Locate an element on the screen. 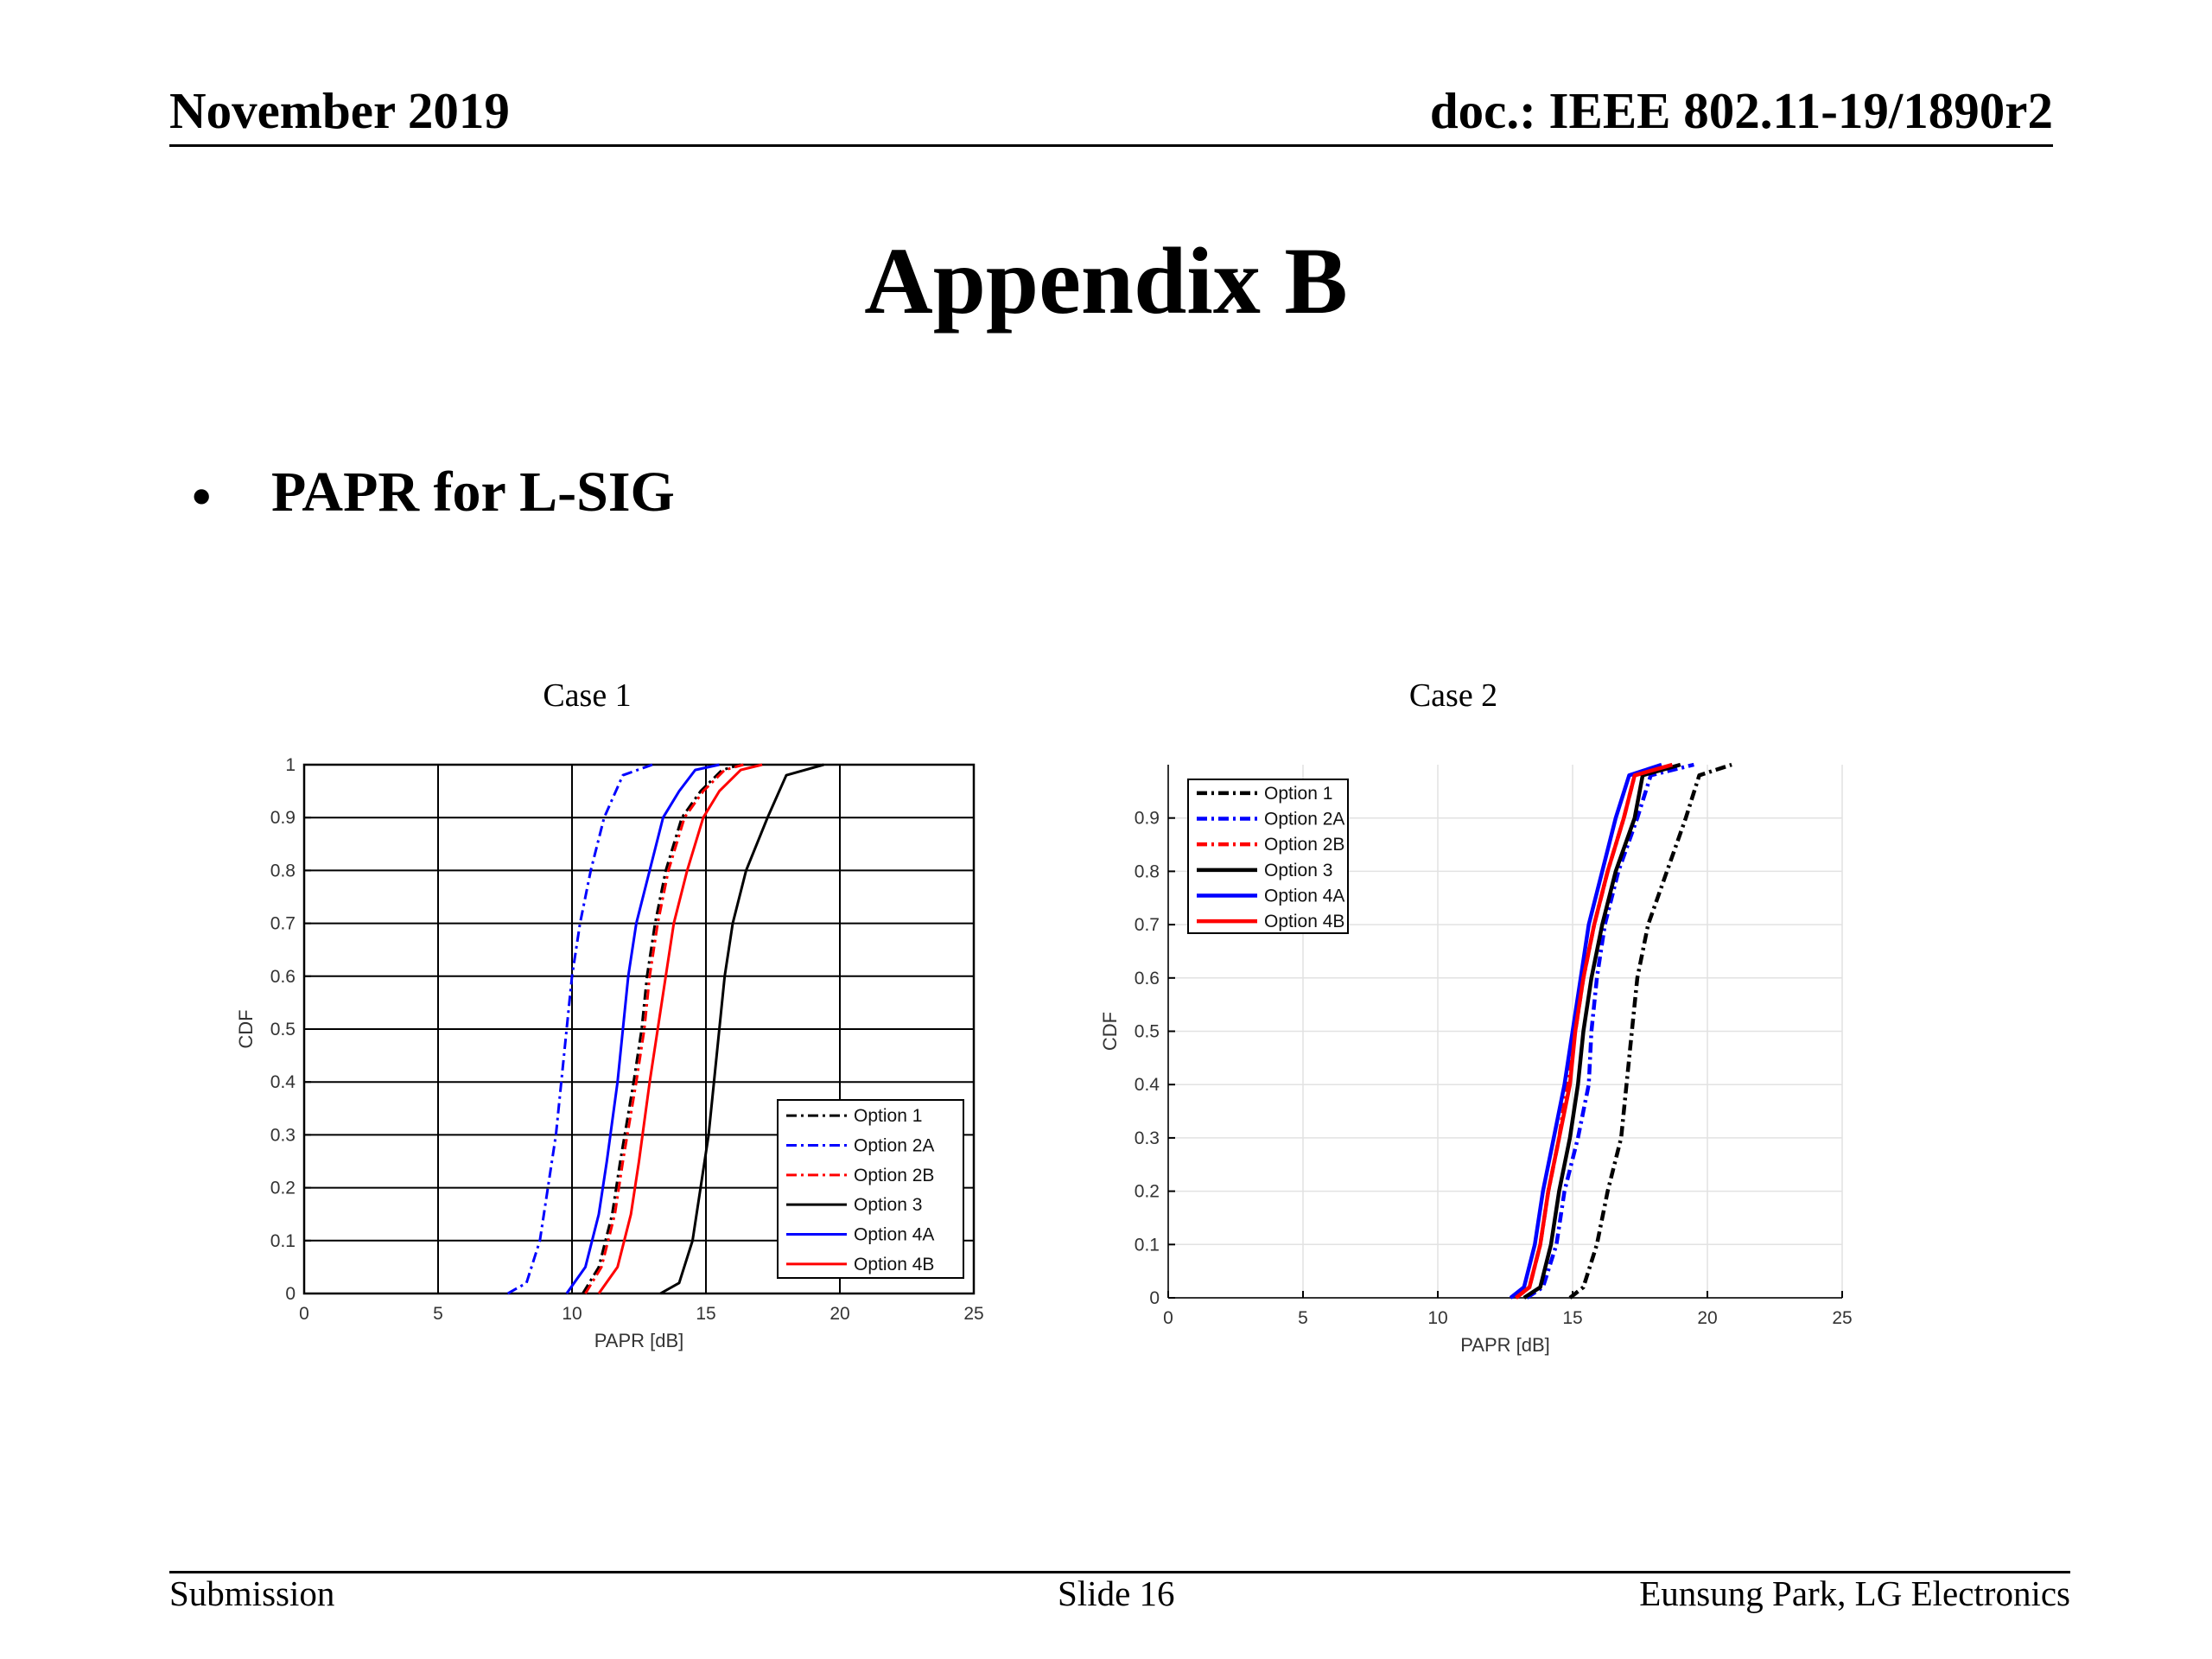  series-line-option-2b is located at coordinates (664, 1028).